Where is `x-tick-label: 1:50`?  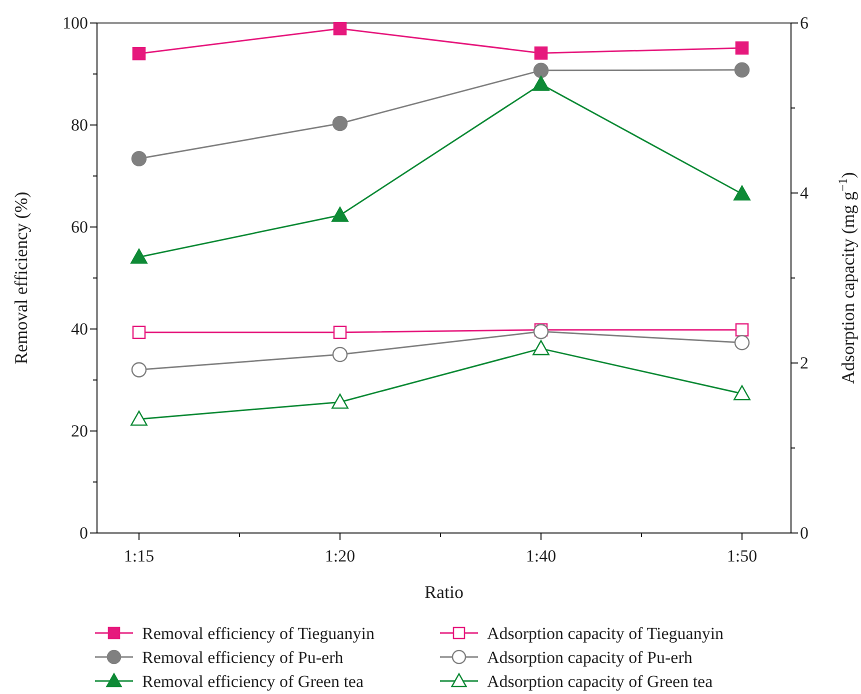 x-tick-label: 1:50 is located at coordinates (742, 556).